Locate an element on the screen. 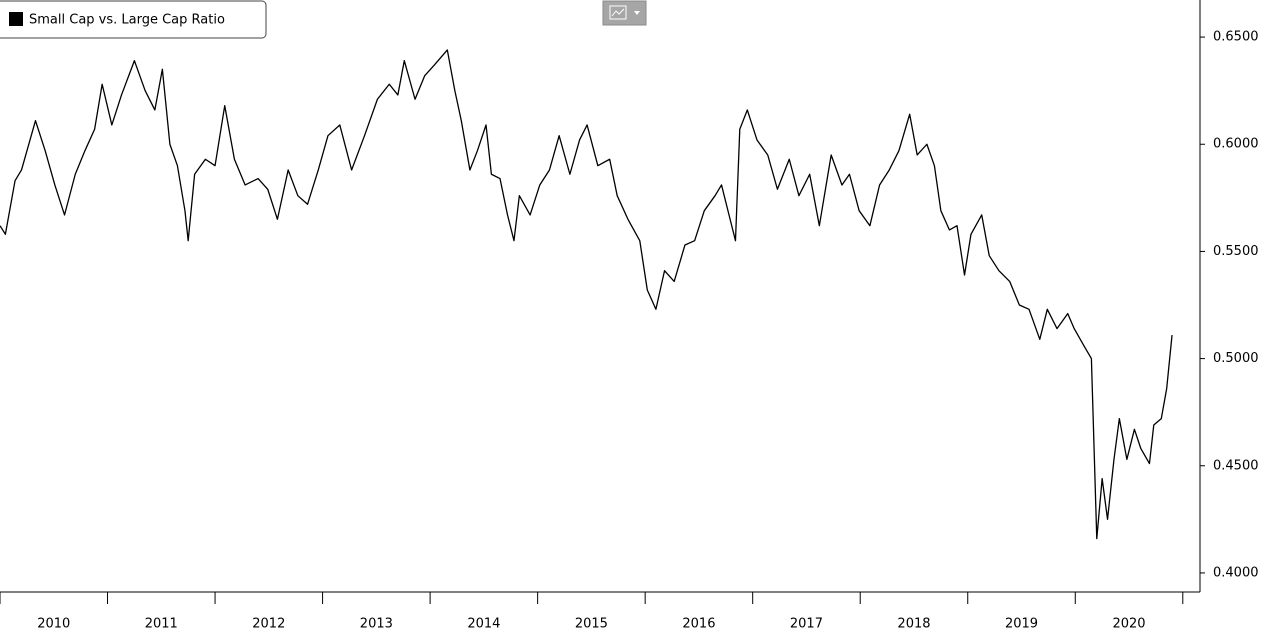 This screenshot has width=1267, height=633. x-tick-label: 2018 is located at coordinates (913, 624).